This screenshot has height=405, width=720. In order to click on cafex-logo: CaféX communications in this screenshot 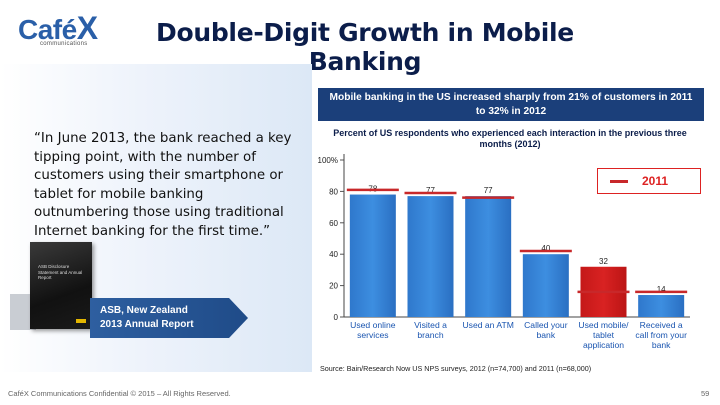, I will do `click(68, 30)`.